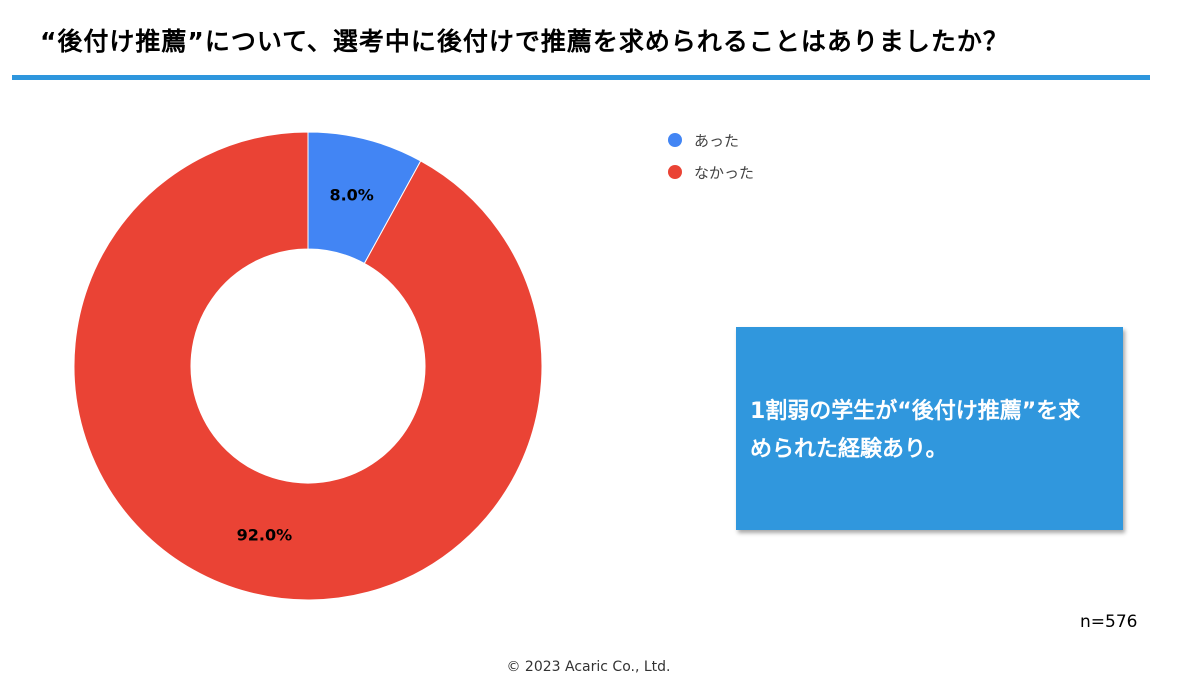  Describe the element at coordinates (717, 140) in the screenshot. I see `legend-label-1: あった` at that location.